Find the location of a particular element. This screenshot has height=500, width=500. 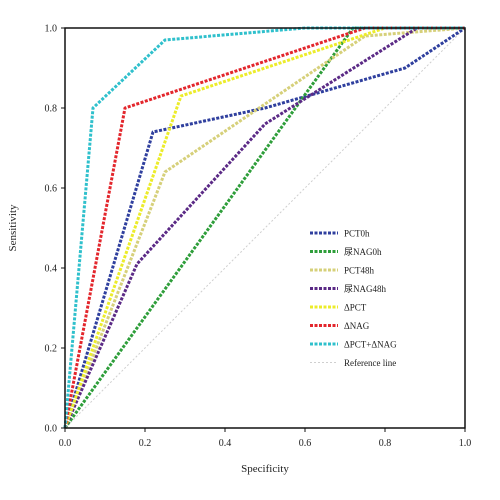

legend-label-7: Reference line is located at coordinates (370, 363).